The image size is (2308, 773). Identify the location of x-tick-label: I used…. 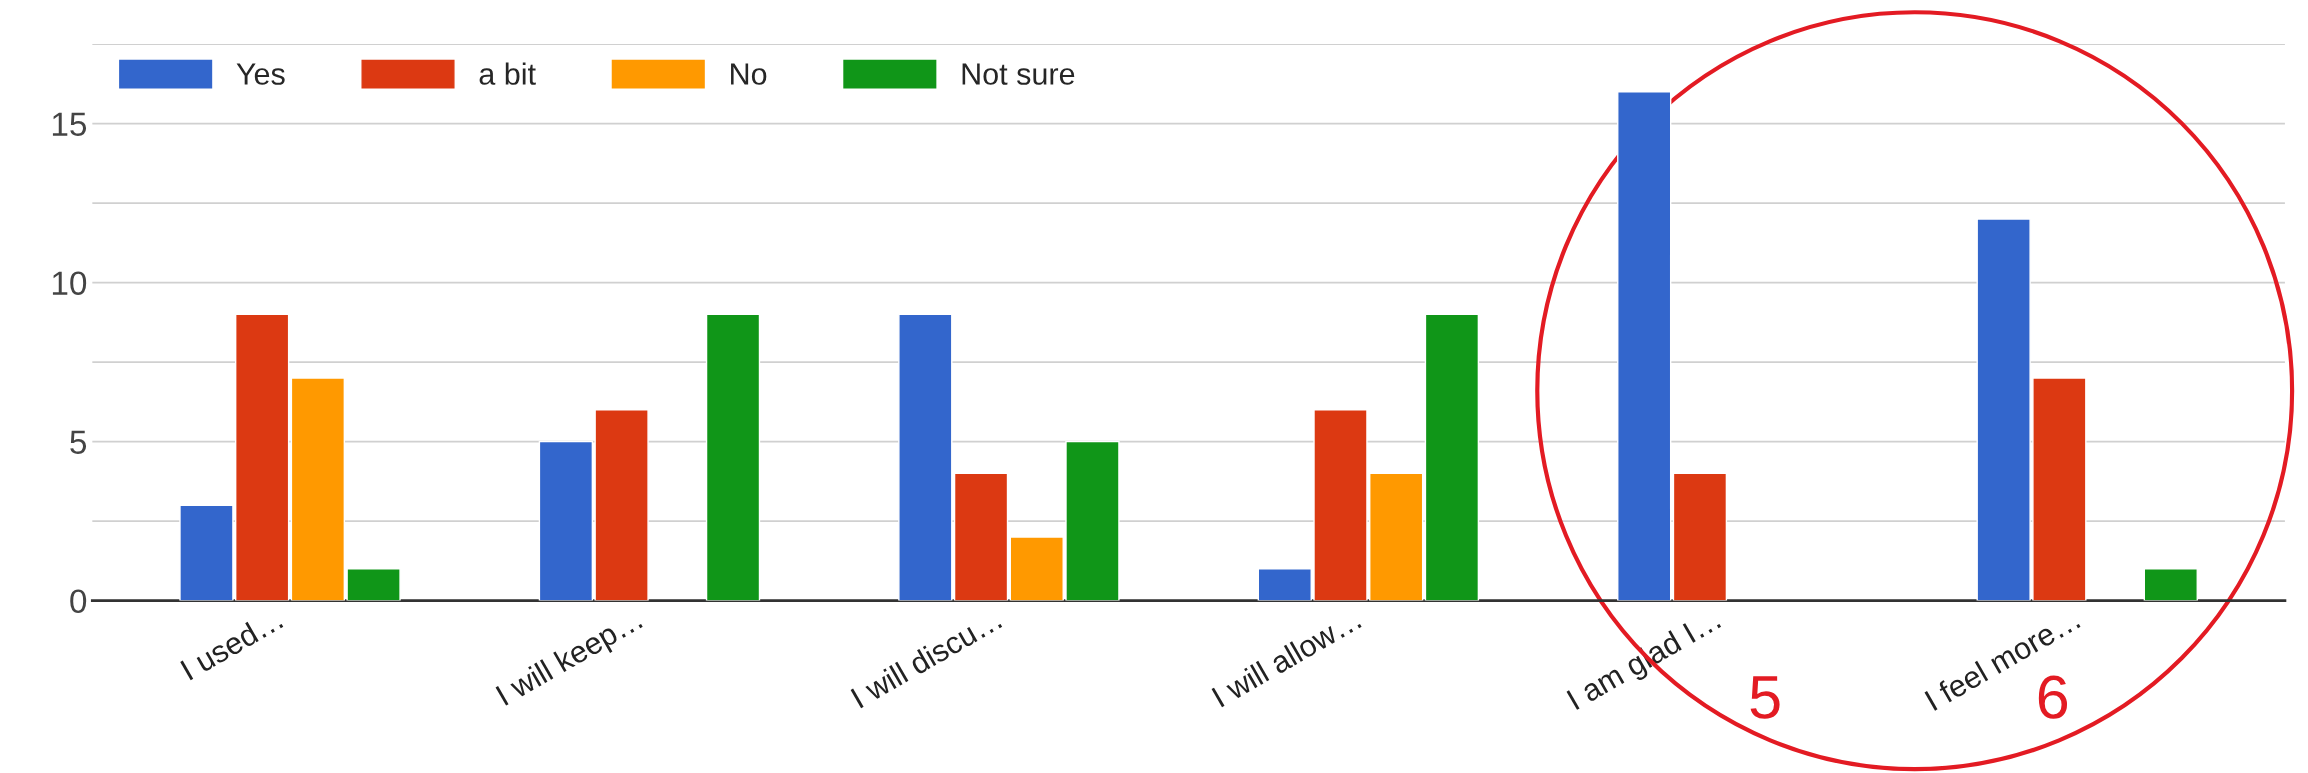
(231, 644).